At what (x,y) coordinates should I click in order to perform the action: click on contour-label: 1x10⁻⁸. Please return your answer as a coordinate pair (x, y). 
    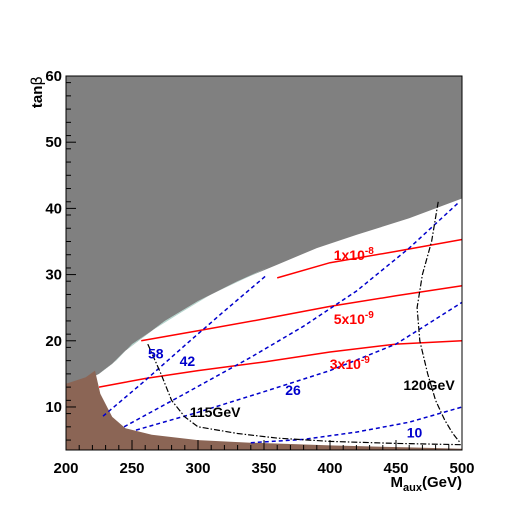
    Looking at the image, I should click on (354, 254).